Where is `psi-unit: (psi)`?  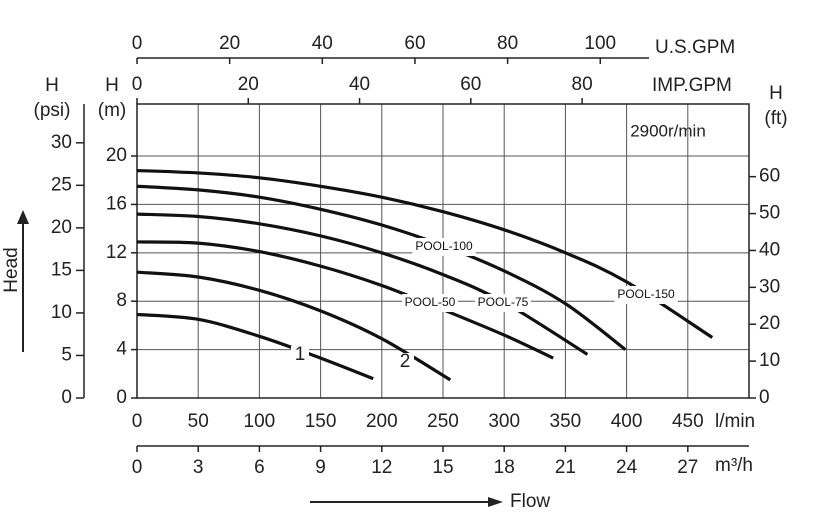 psi-unit: (psi) is located at coordinates (52, 110).